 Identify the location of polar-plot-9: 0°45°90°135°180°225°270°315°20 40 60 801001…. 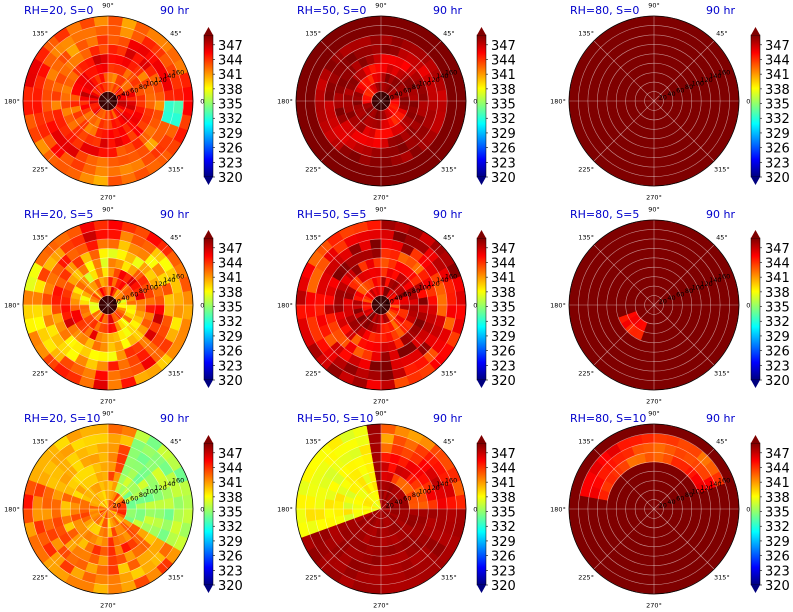
(652, 510).